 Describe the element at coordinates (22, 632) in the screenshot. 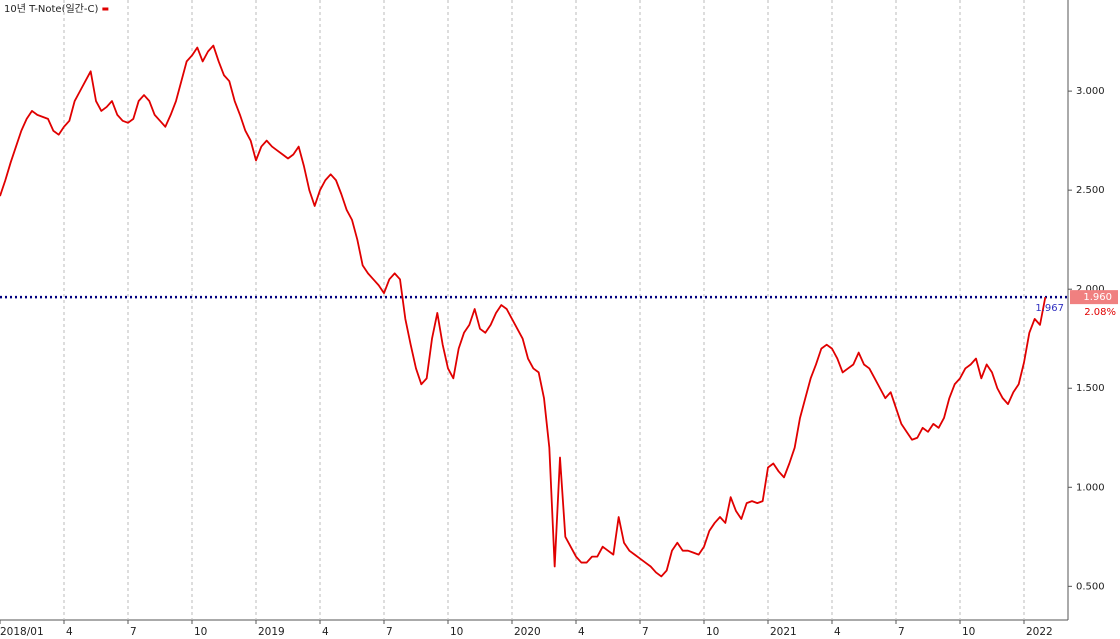

I see `x-tick-label: 2018/01` at that location.